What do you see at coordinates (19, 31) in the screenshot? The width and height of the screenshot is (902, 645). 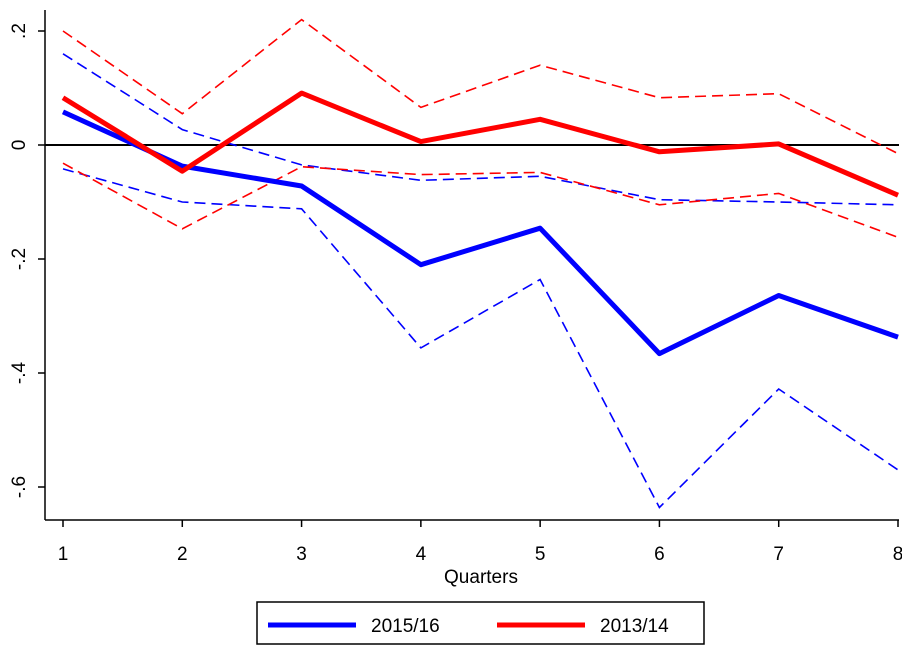 I see `y-tick-label: .2` at bounding box center [19, 31].